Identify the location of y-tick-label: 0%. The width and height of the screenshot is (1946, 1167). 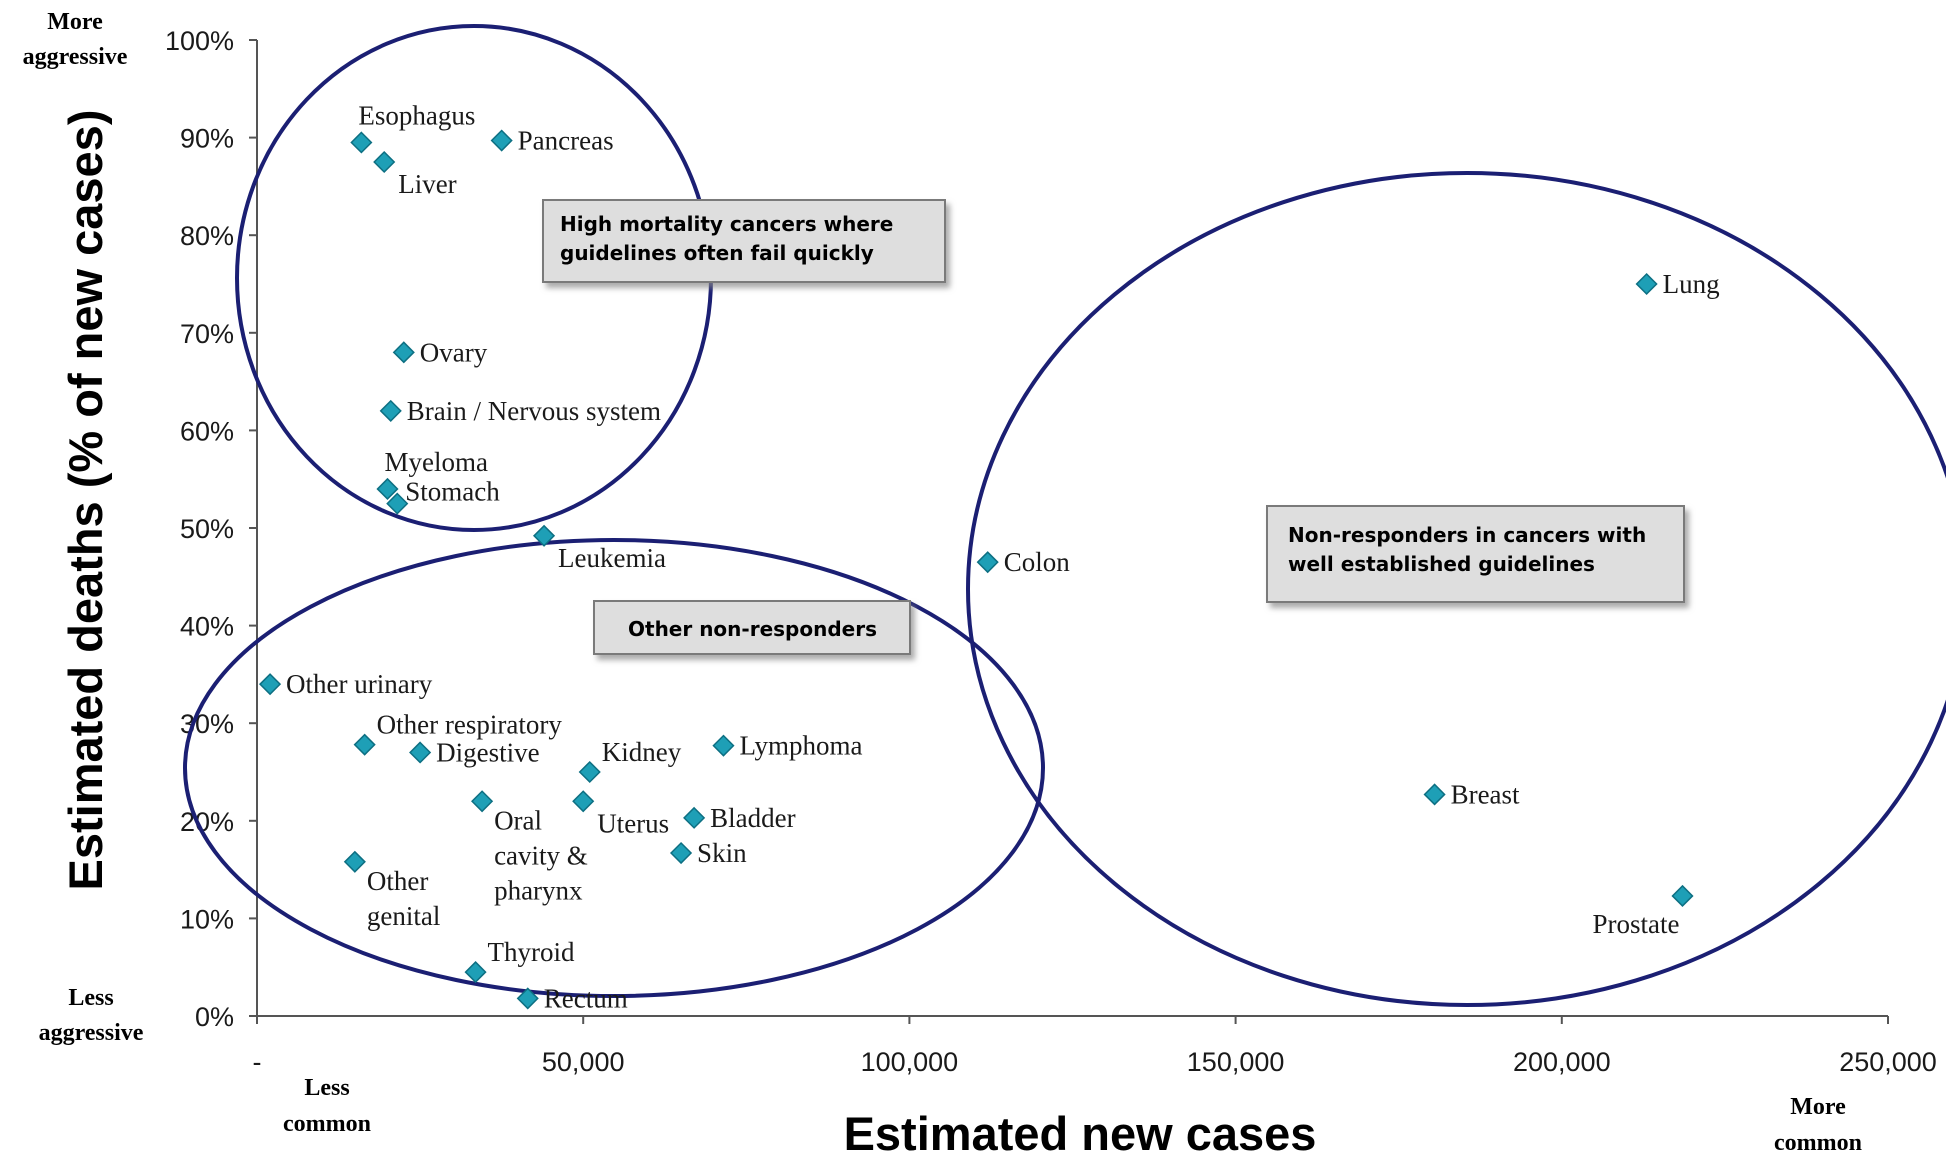
(214, 1017).